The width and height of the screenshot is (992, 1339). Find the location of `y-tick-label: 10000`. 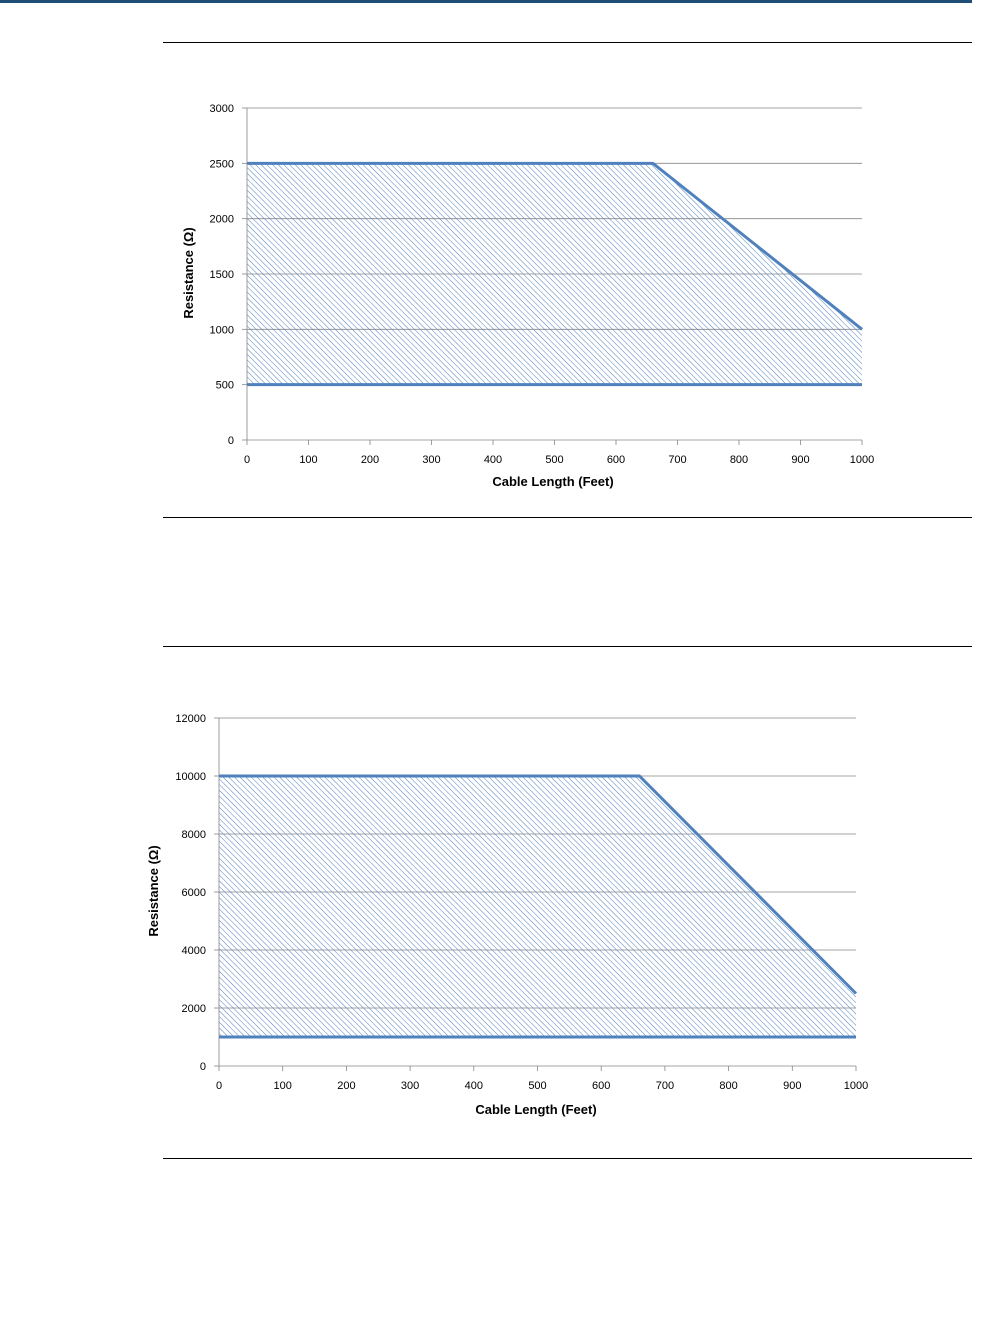

y-tick-label: 10000 is located at coordinates (190, 777).